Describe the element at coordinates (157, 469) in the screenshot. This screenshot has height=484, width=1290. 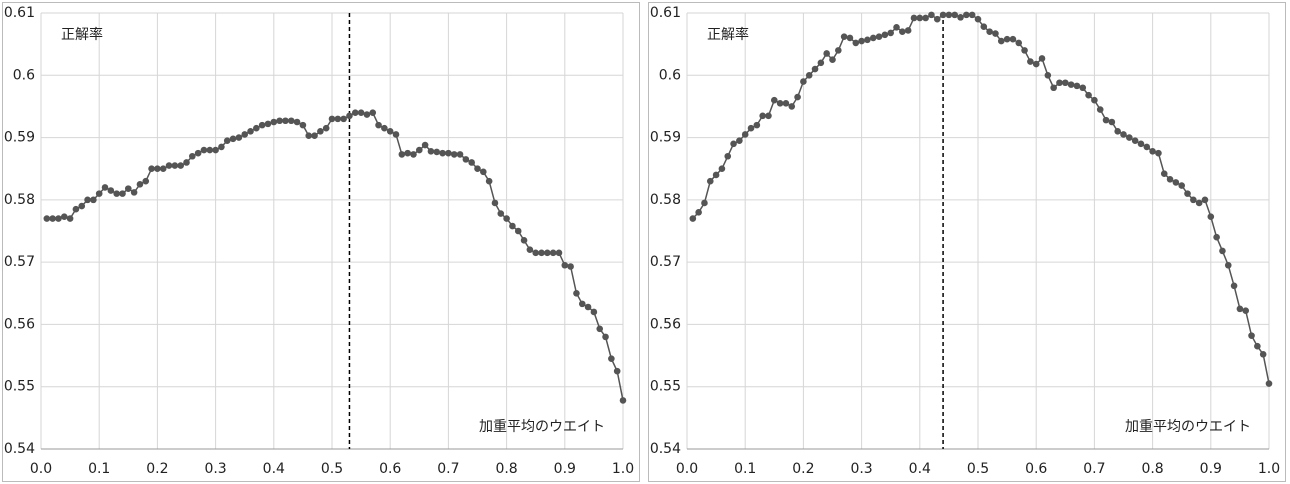
I see `x-tick-label: 0.2` at that location.